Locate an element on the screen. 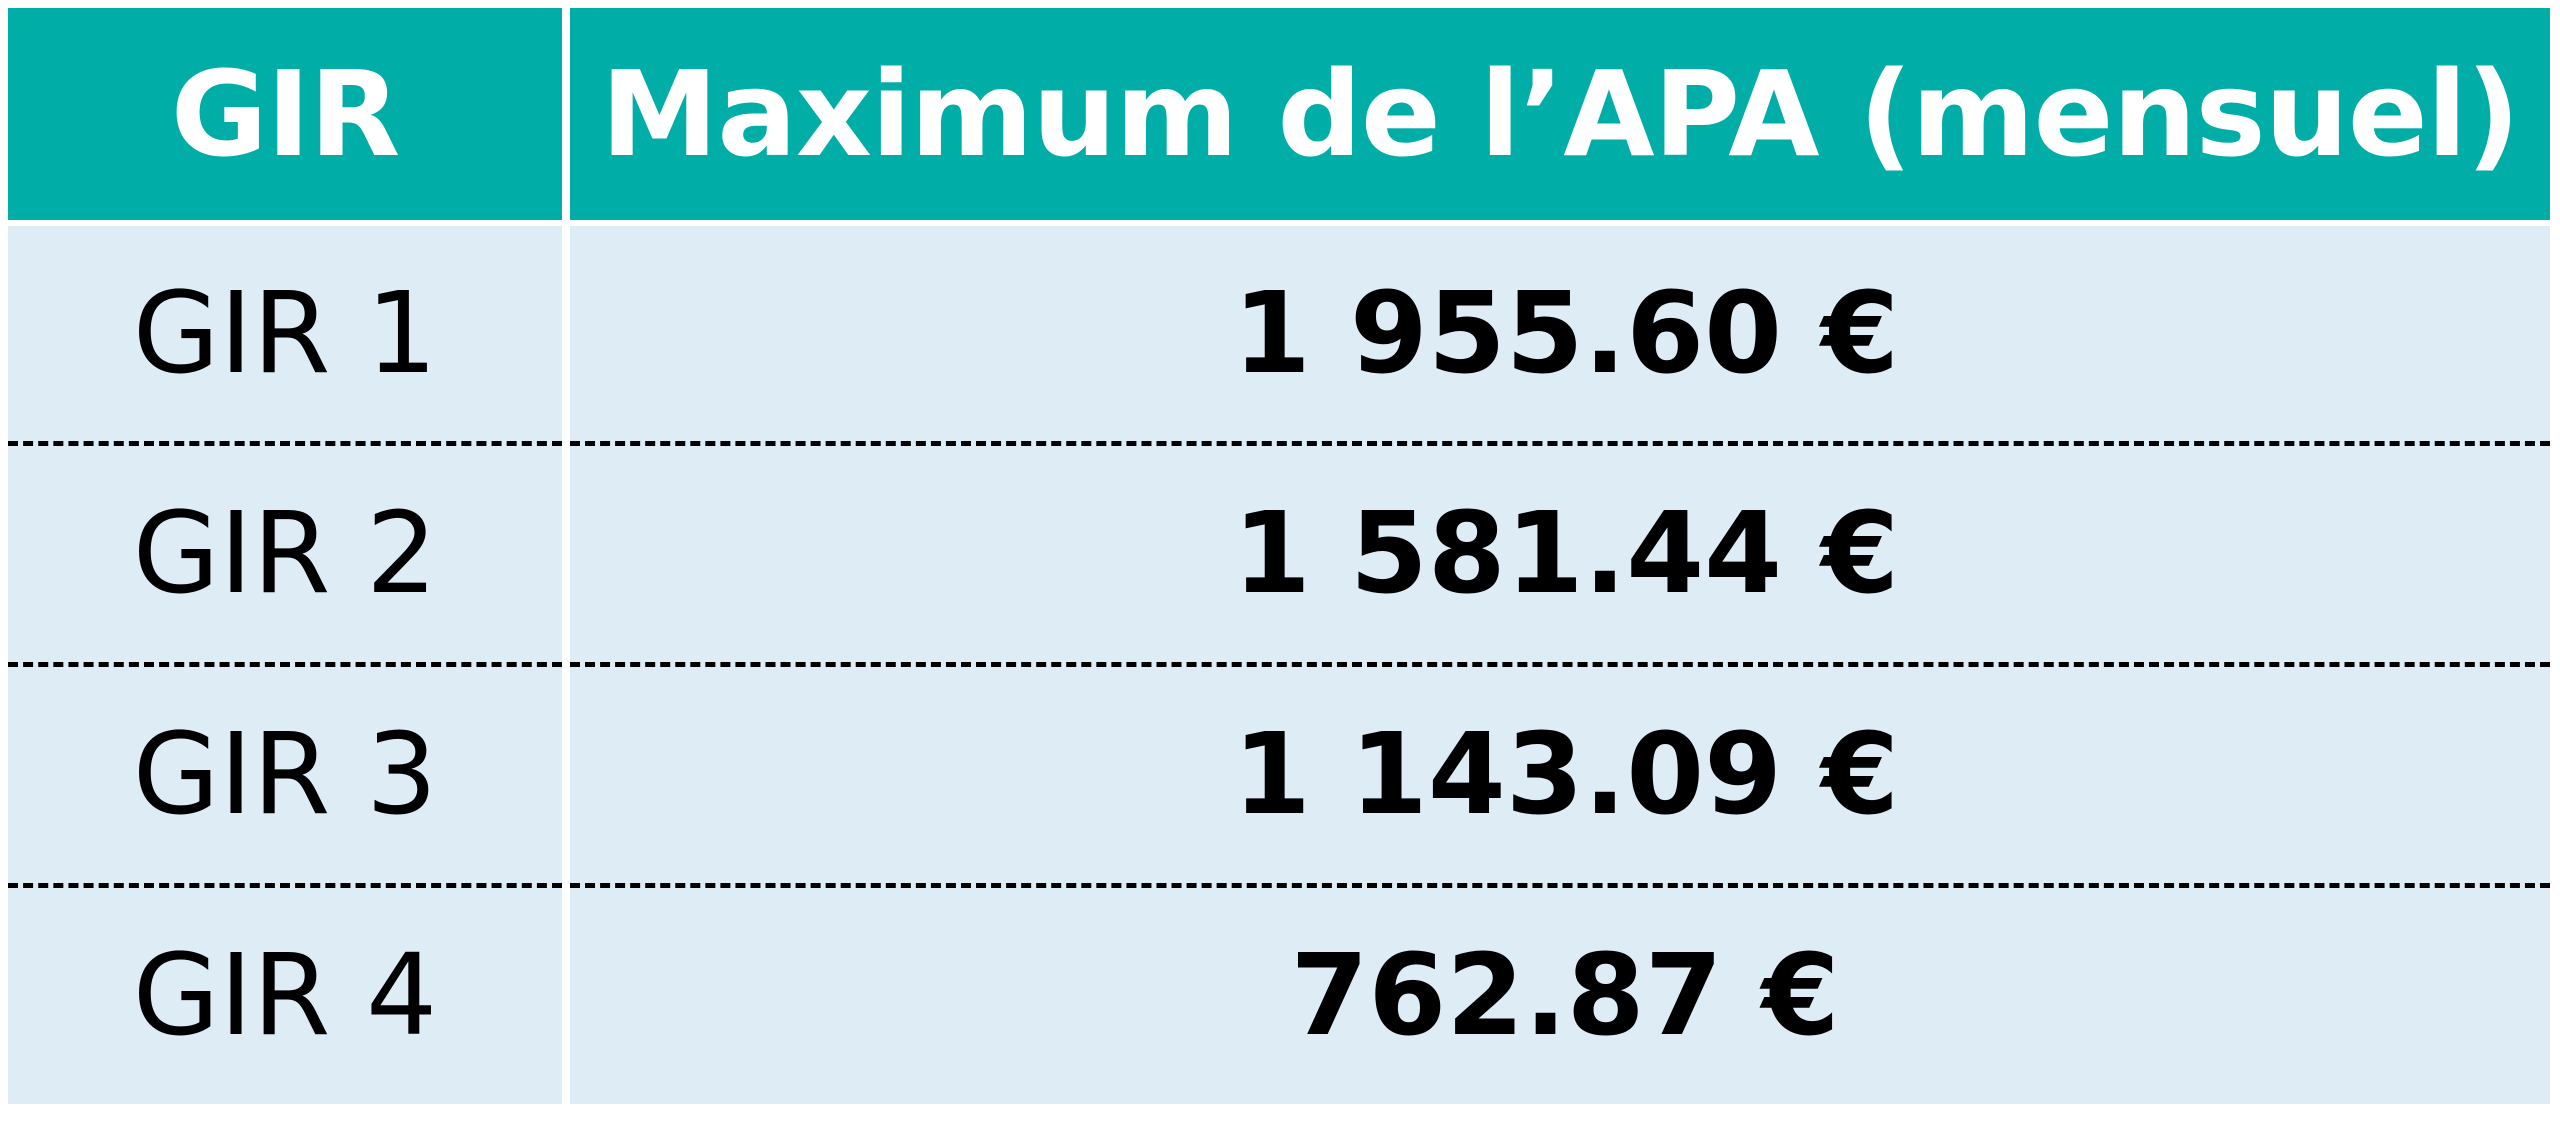  amount-value: 1 581.44 € is located at coordinates (1566, 554).